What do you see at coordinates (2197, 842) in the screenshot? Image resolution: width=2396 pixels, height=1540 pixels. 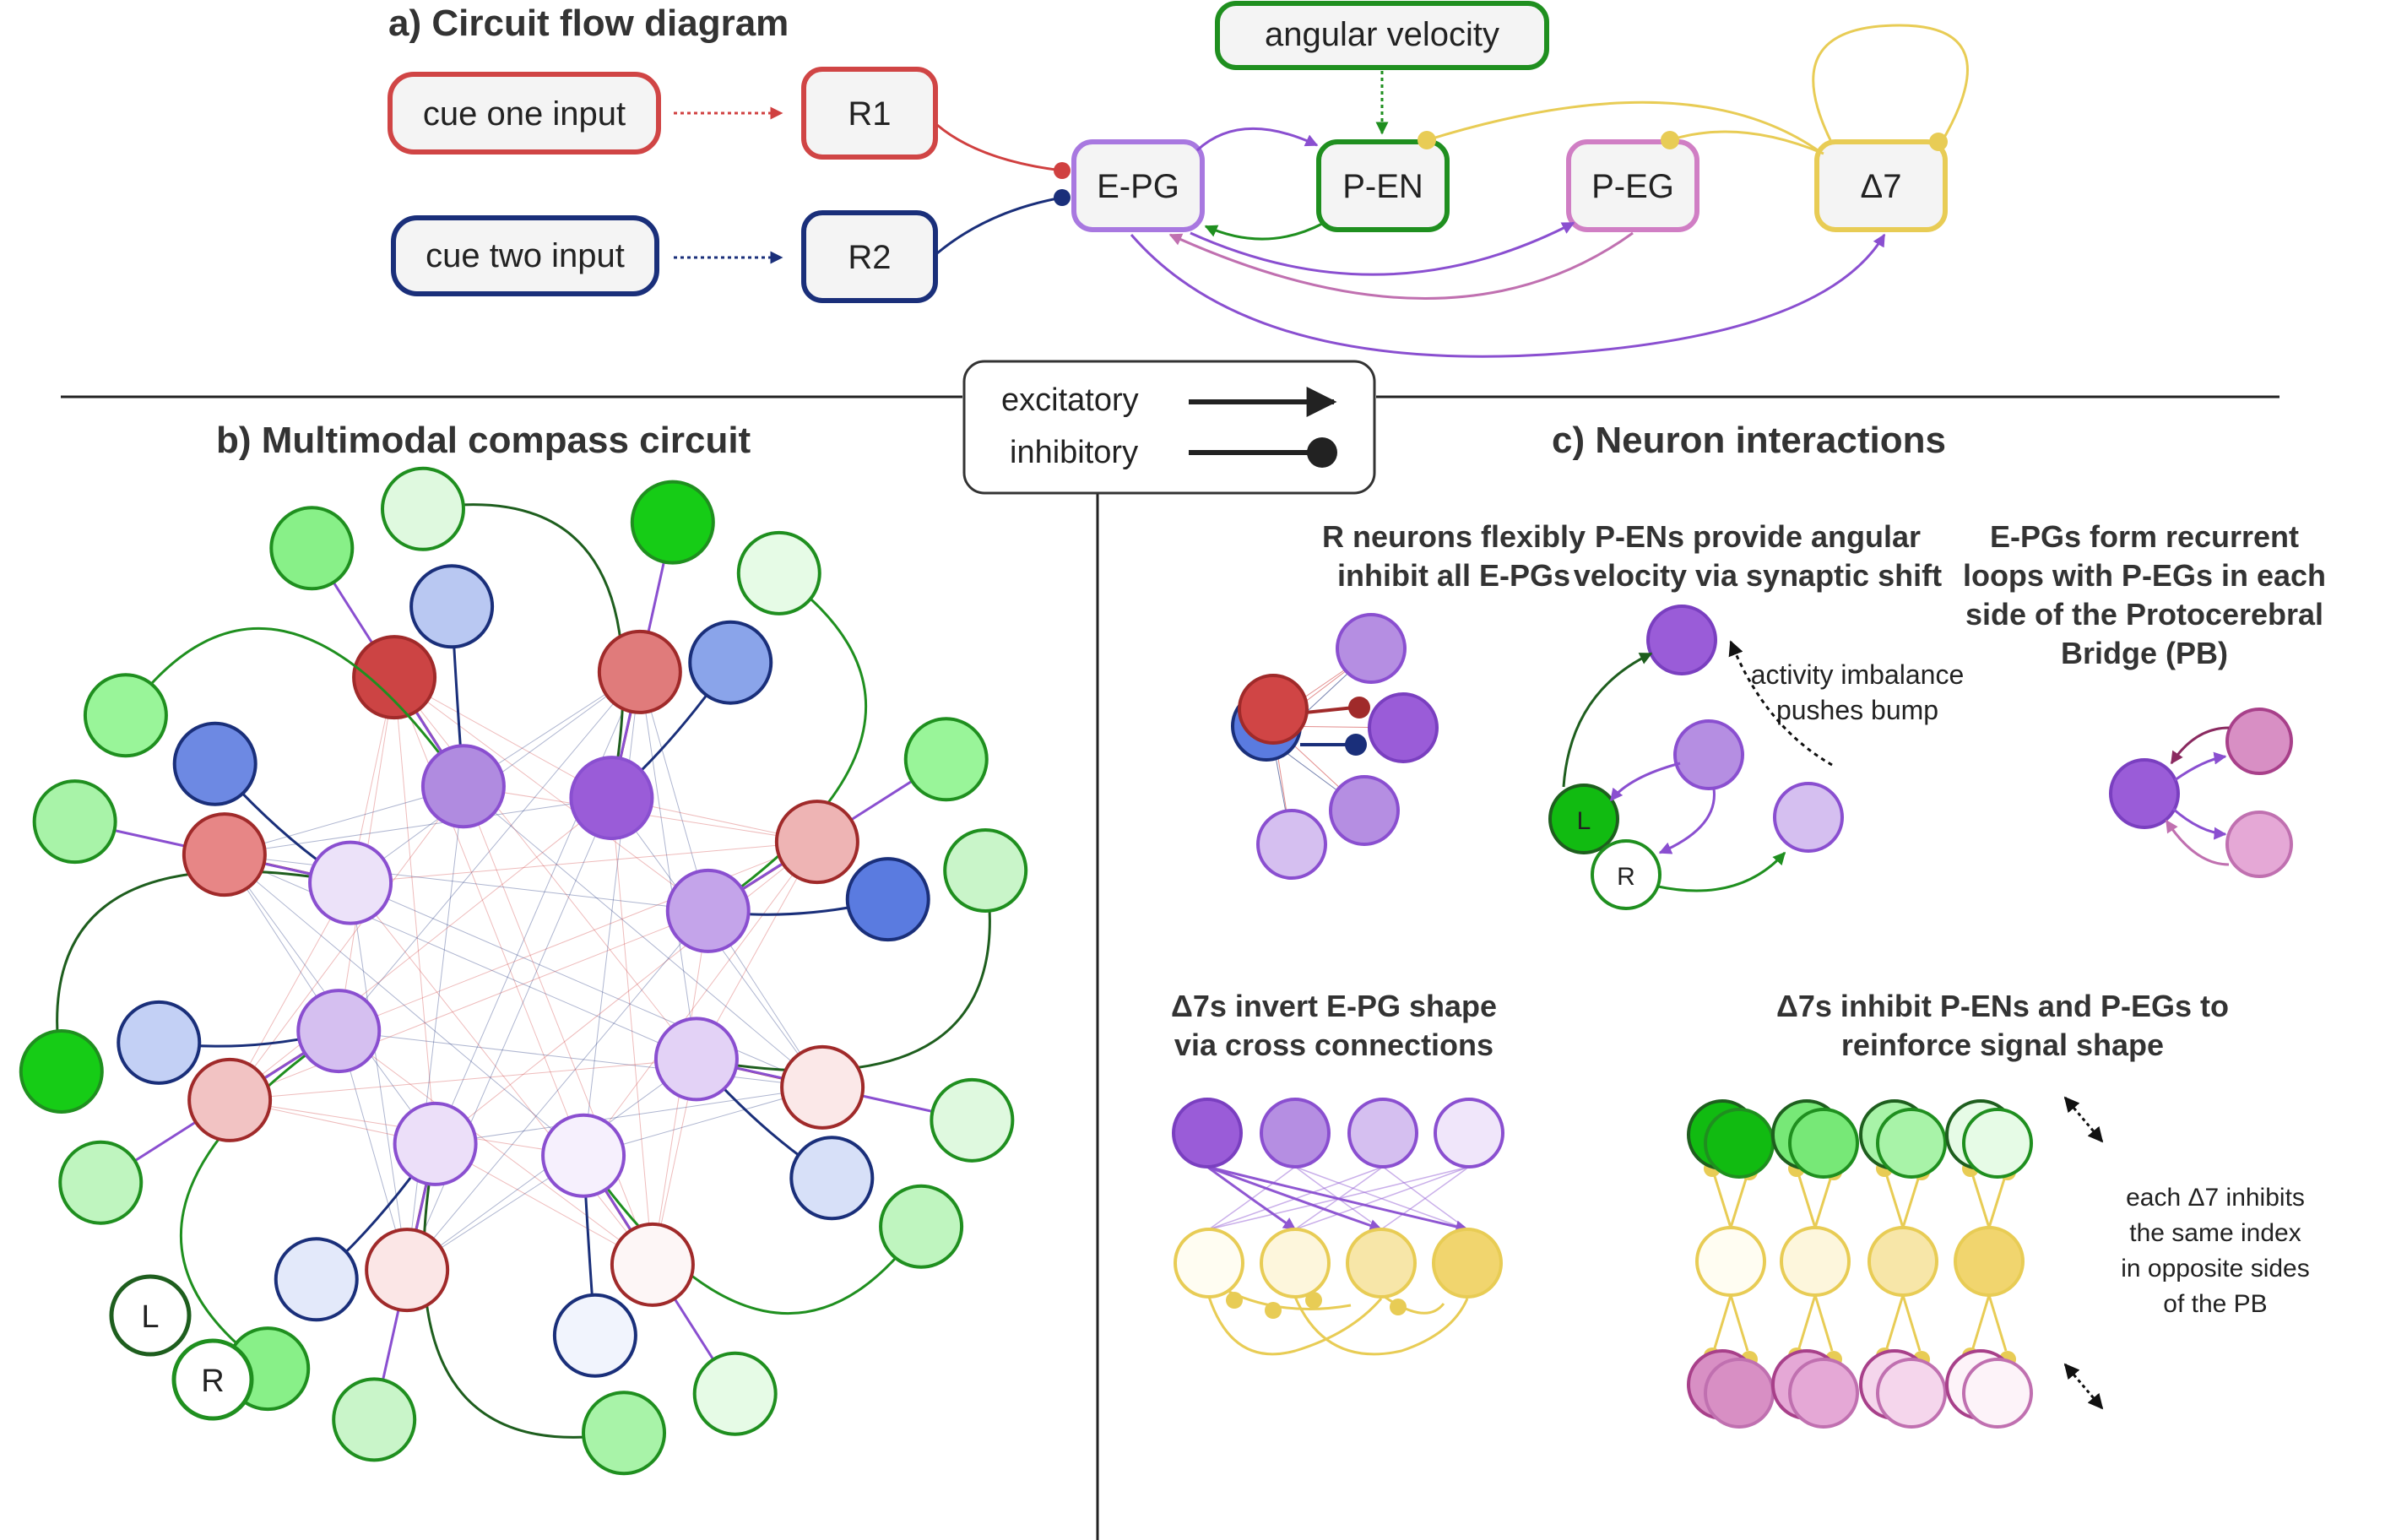 I see `c3-peg-epg-bottom` at bounding box center [2197, 842].